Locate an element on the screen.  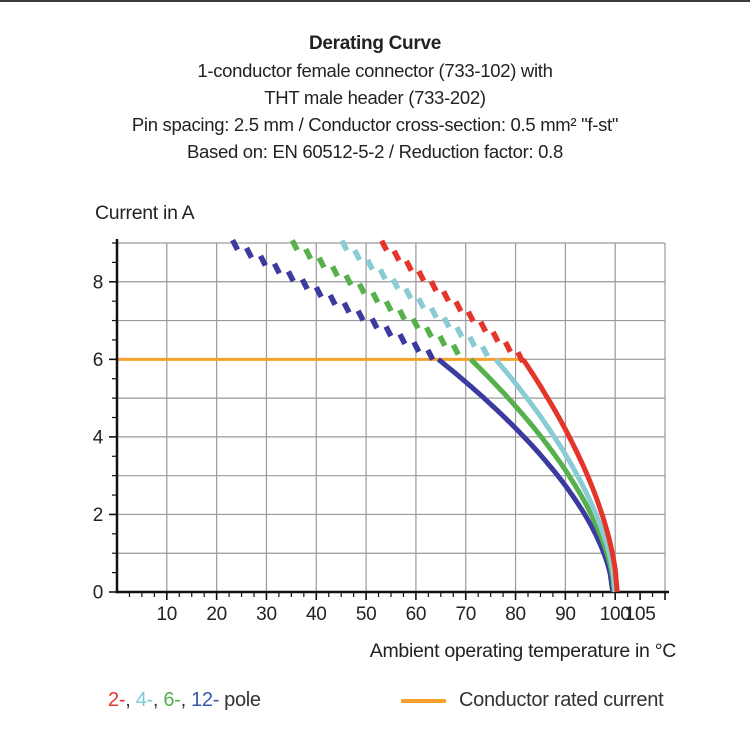
derating-curve-2-pole is located at coordinates (570, 475).